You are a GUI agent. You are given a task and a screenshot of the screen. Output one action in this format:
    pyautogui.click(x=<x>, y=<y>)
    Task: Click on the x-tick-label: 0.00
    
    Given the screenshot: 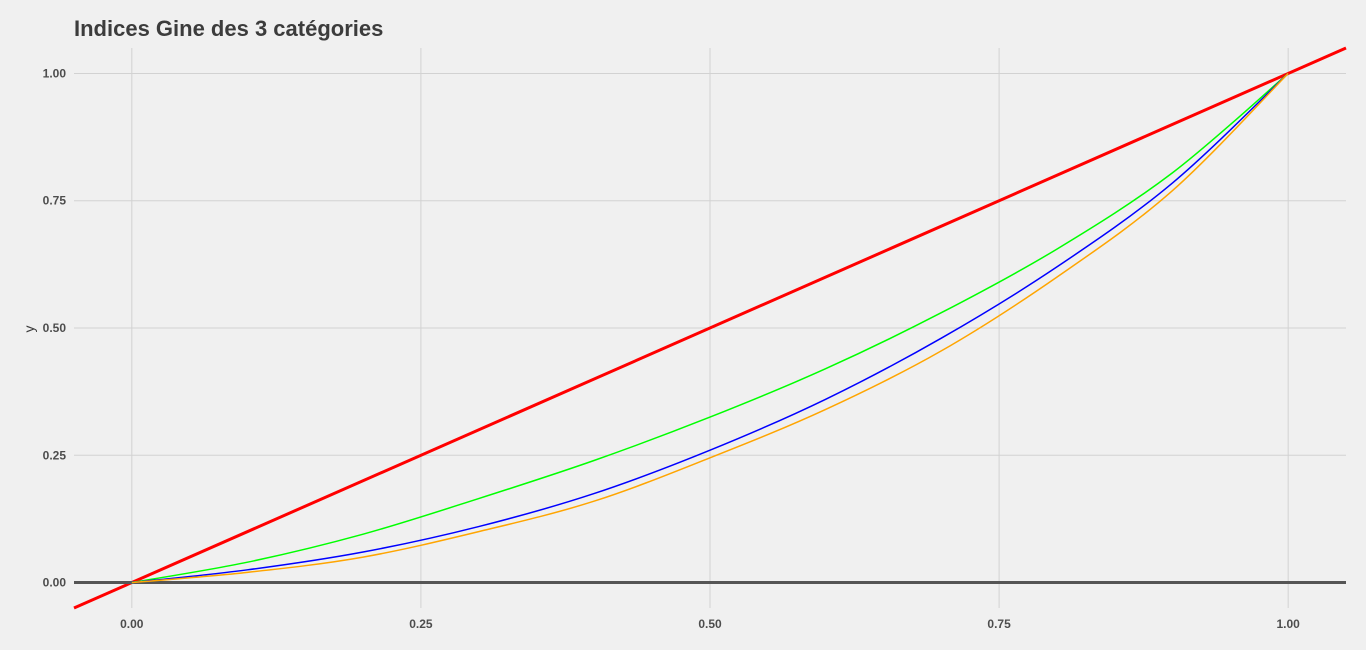 What is the action you would take?
    pyautogui.click(x=132, y=624)
    